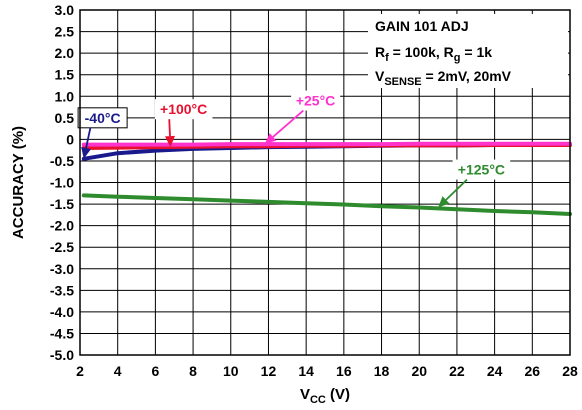  What do you see at coordinates (65, 96) in the screenshot?
I see `y-tick-label: 1.0` at bounding box center [65, 96].